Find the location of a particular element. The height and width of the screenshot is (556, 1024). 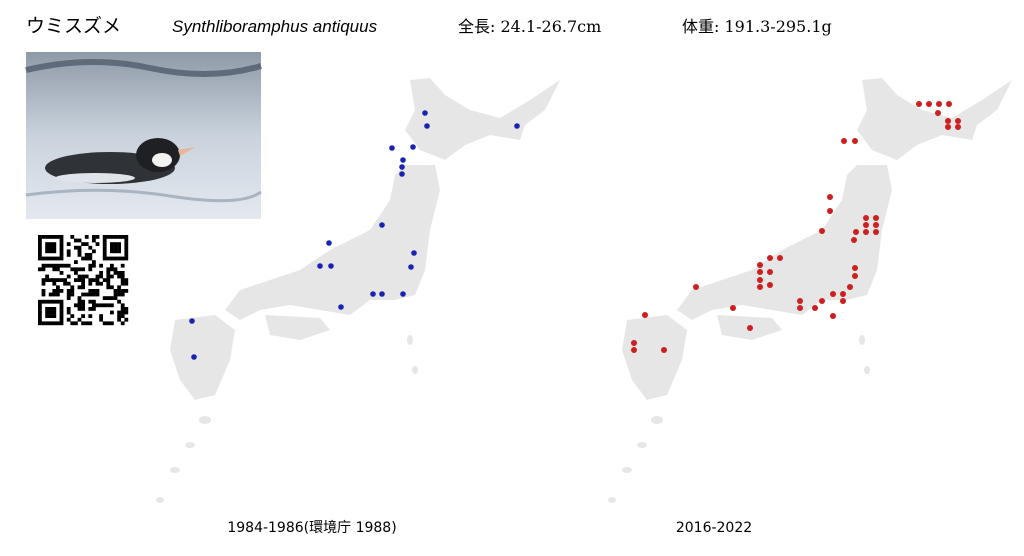

weight: 体重: 191.3-295.1g is located at coordinates (757, 26).